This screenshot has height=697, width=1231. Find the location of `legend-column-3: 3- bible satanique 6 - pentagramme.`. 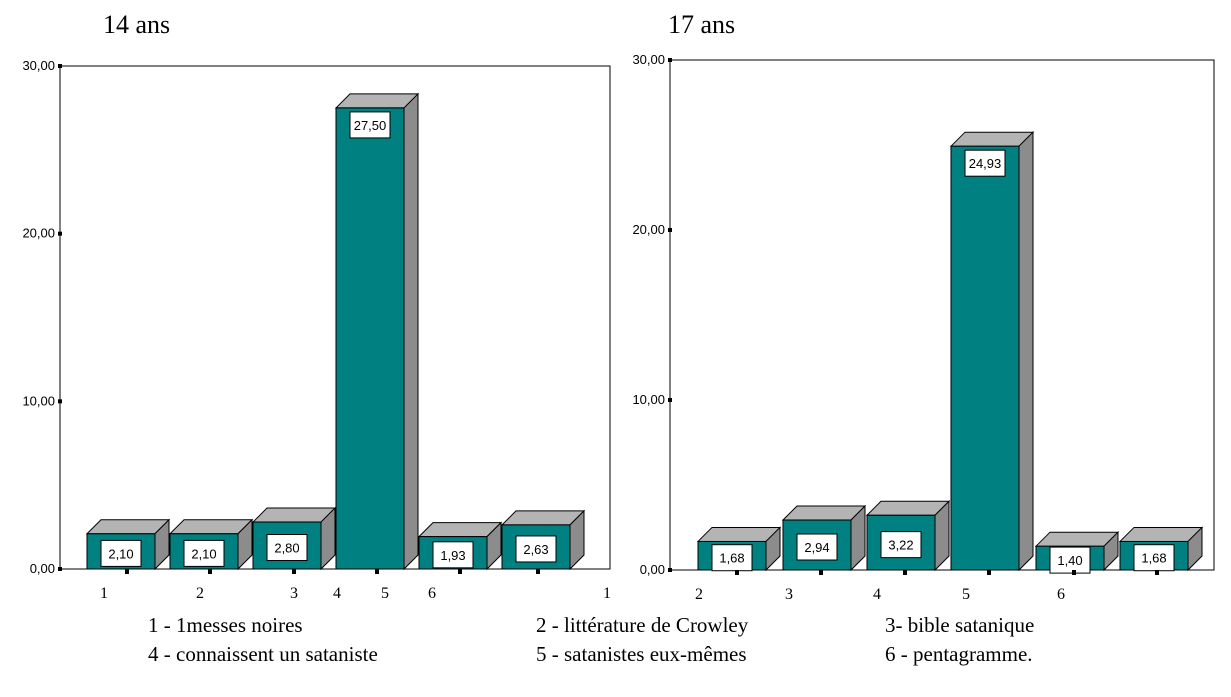

legend-column-3: 3- bible satanique 6 - pentagramme. is located at coordinates (959, 640).